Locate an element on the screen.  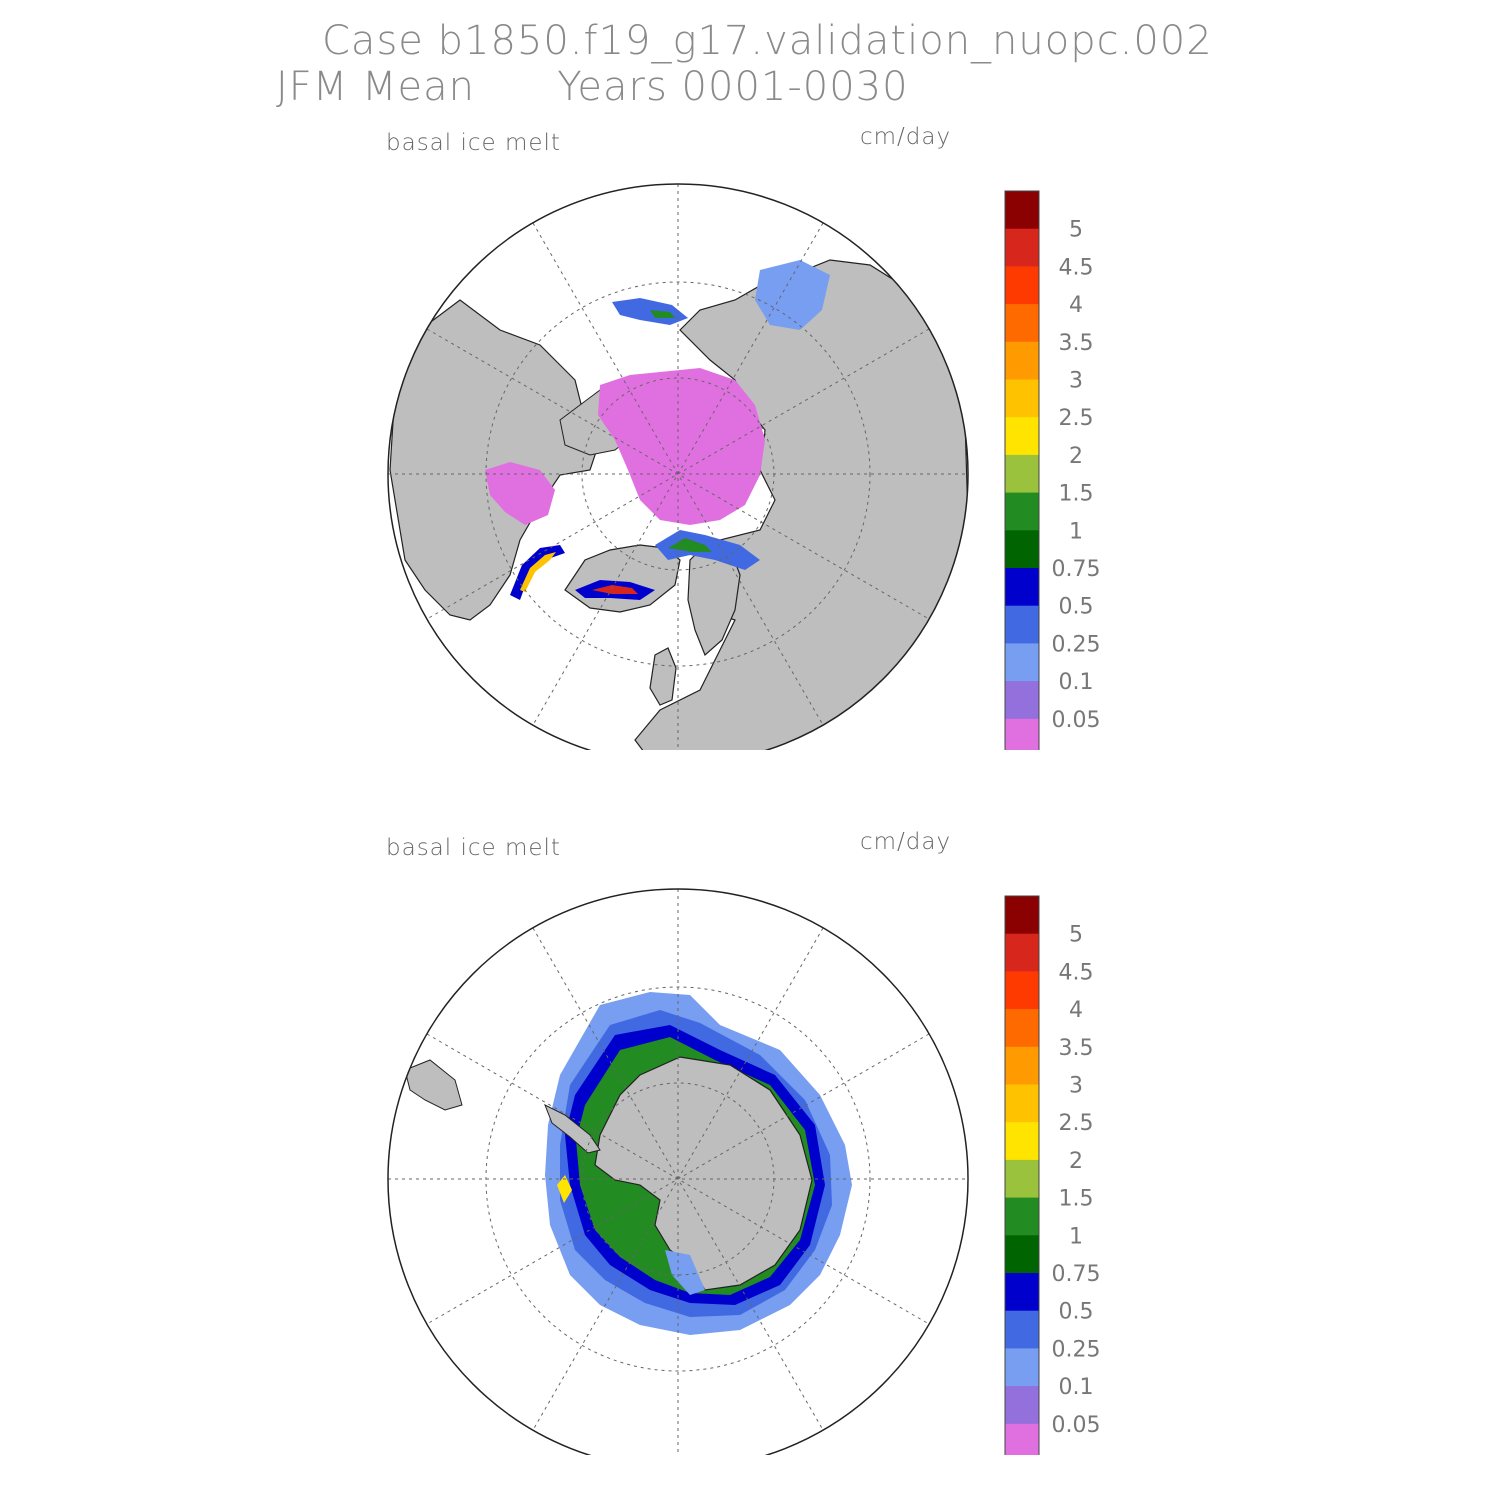
south-america-tip is located at coordinates (433, 1085).